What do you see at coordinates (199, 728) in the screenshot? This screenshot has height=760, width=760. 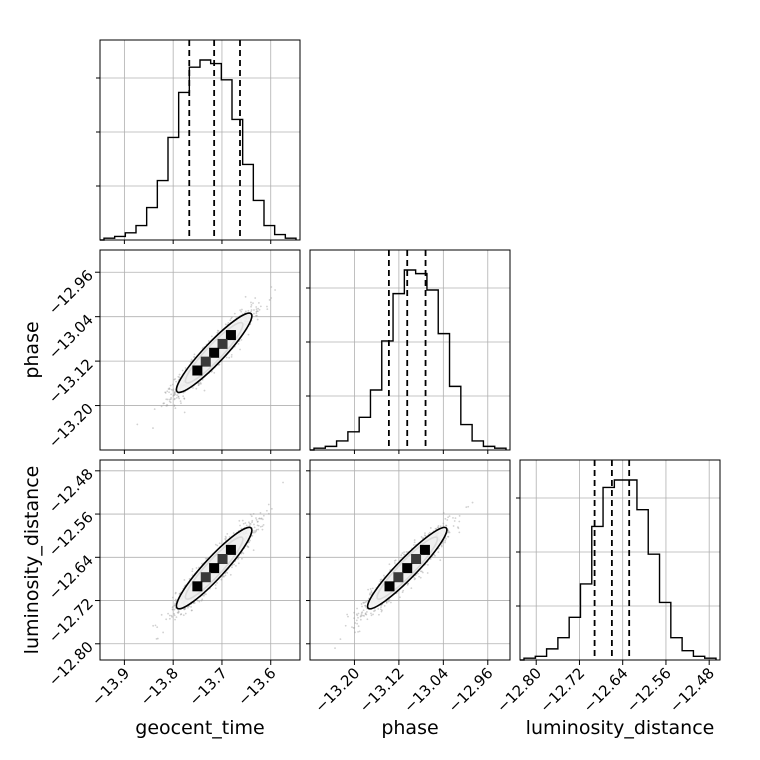 I see `x-axis-label-geocent-time: geocent_time` at bounding box center [199, 728].